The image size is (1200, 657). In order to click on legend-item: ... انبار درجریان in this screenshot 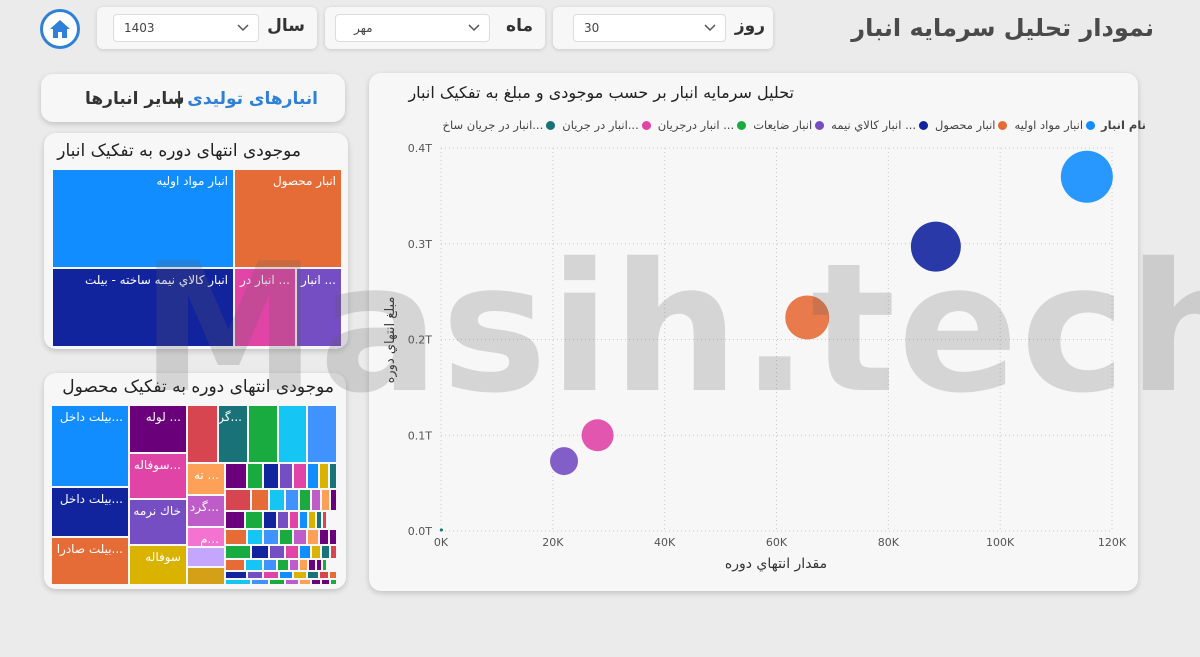, I will do `click(702, 125)`.